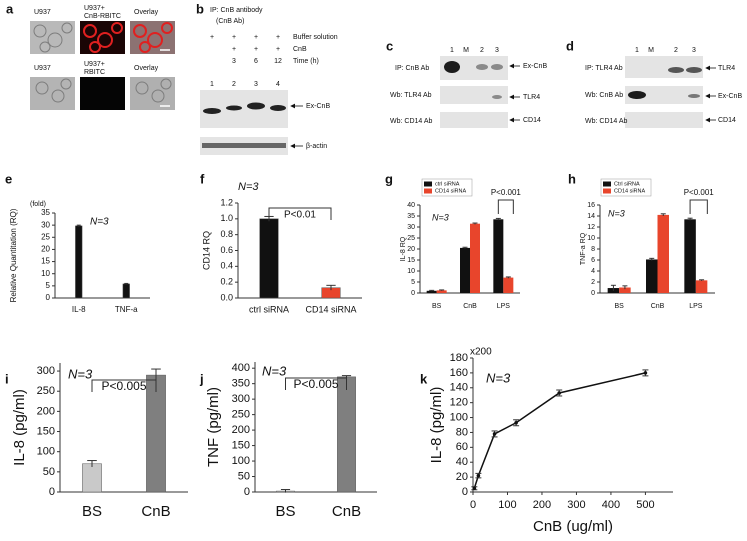  What do you see at coordinates (241, 384) in the screenshot?
I see `y-tick-label: 350` at bounding box center [241, 384].